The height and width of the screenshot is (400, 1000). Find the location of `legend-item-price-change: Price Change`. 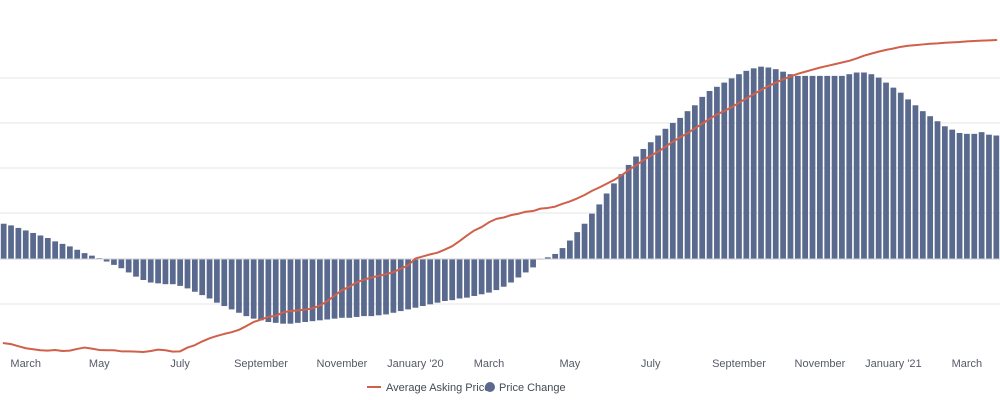

legend-item-price-change: Price Change is located at coordinates (525, 388).